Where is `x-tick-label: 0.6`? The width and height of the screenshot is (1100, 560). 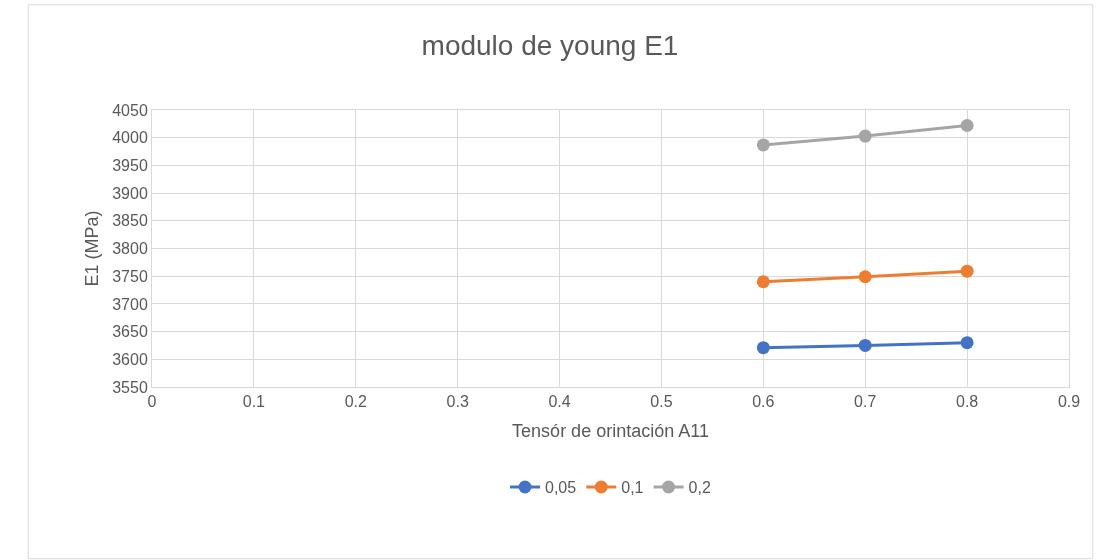 x-tick-label: 0.6 is located at coordinates (763, 402).